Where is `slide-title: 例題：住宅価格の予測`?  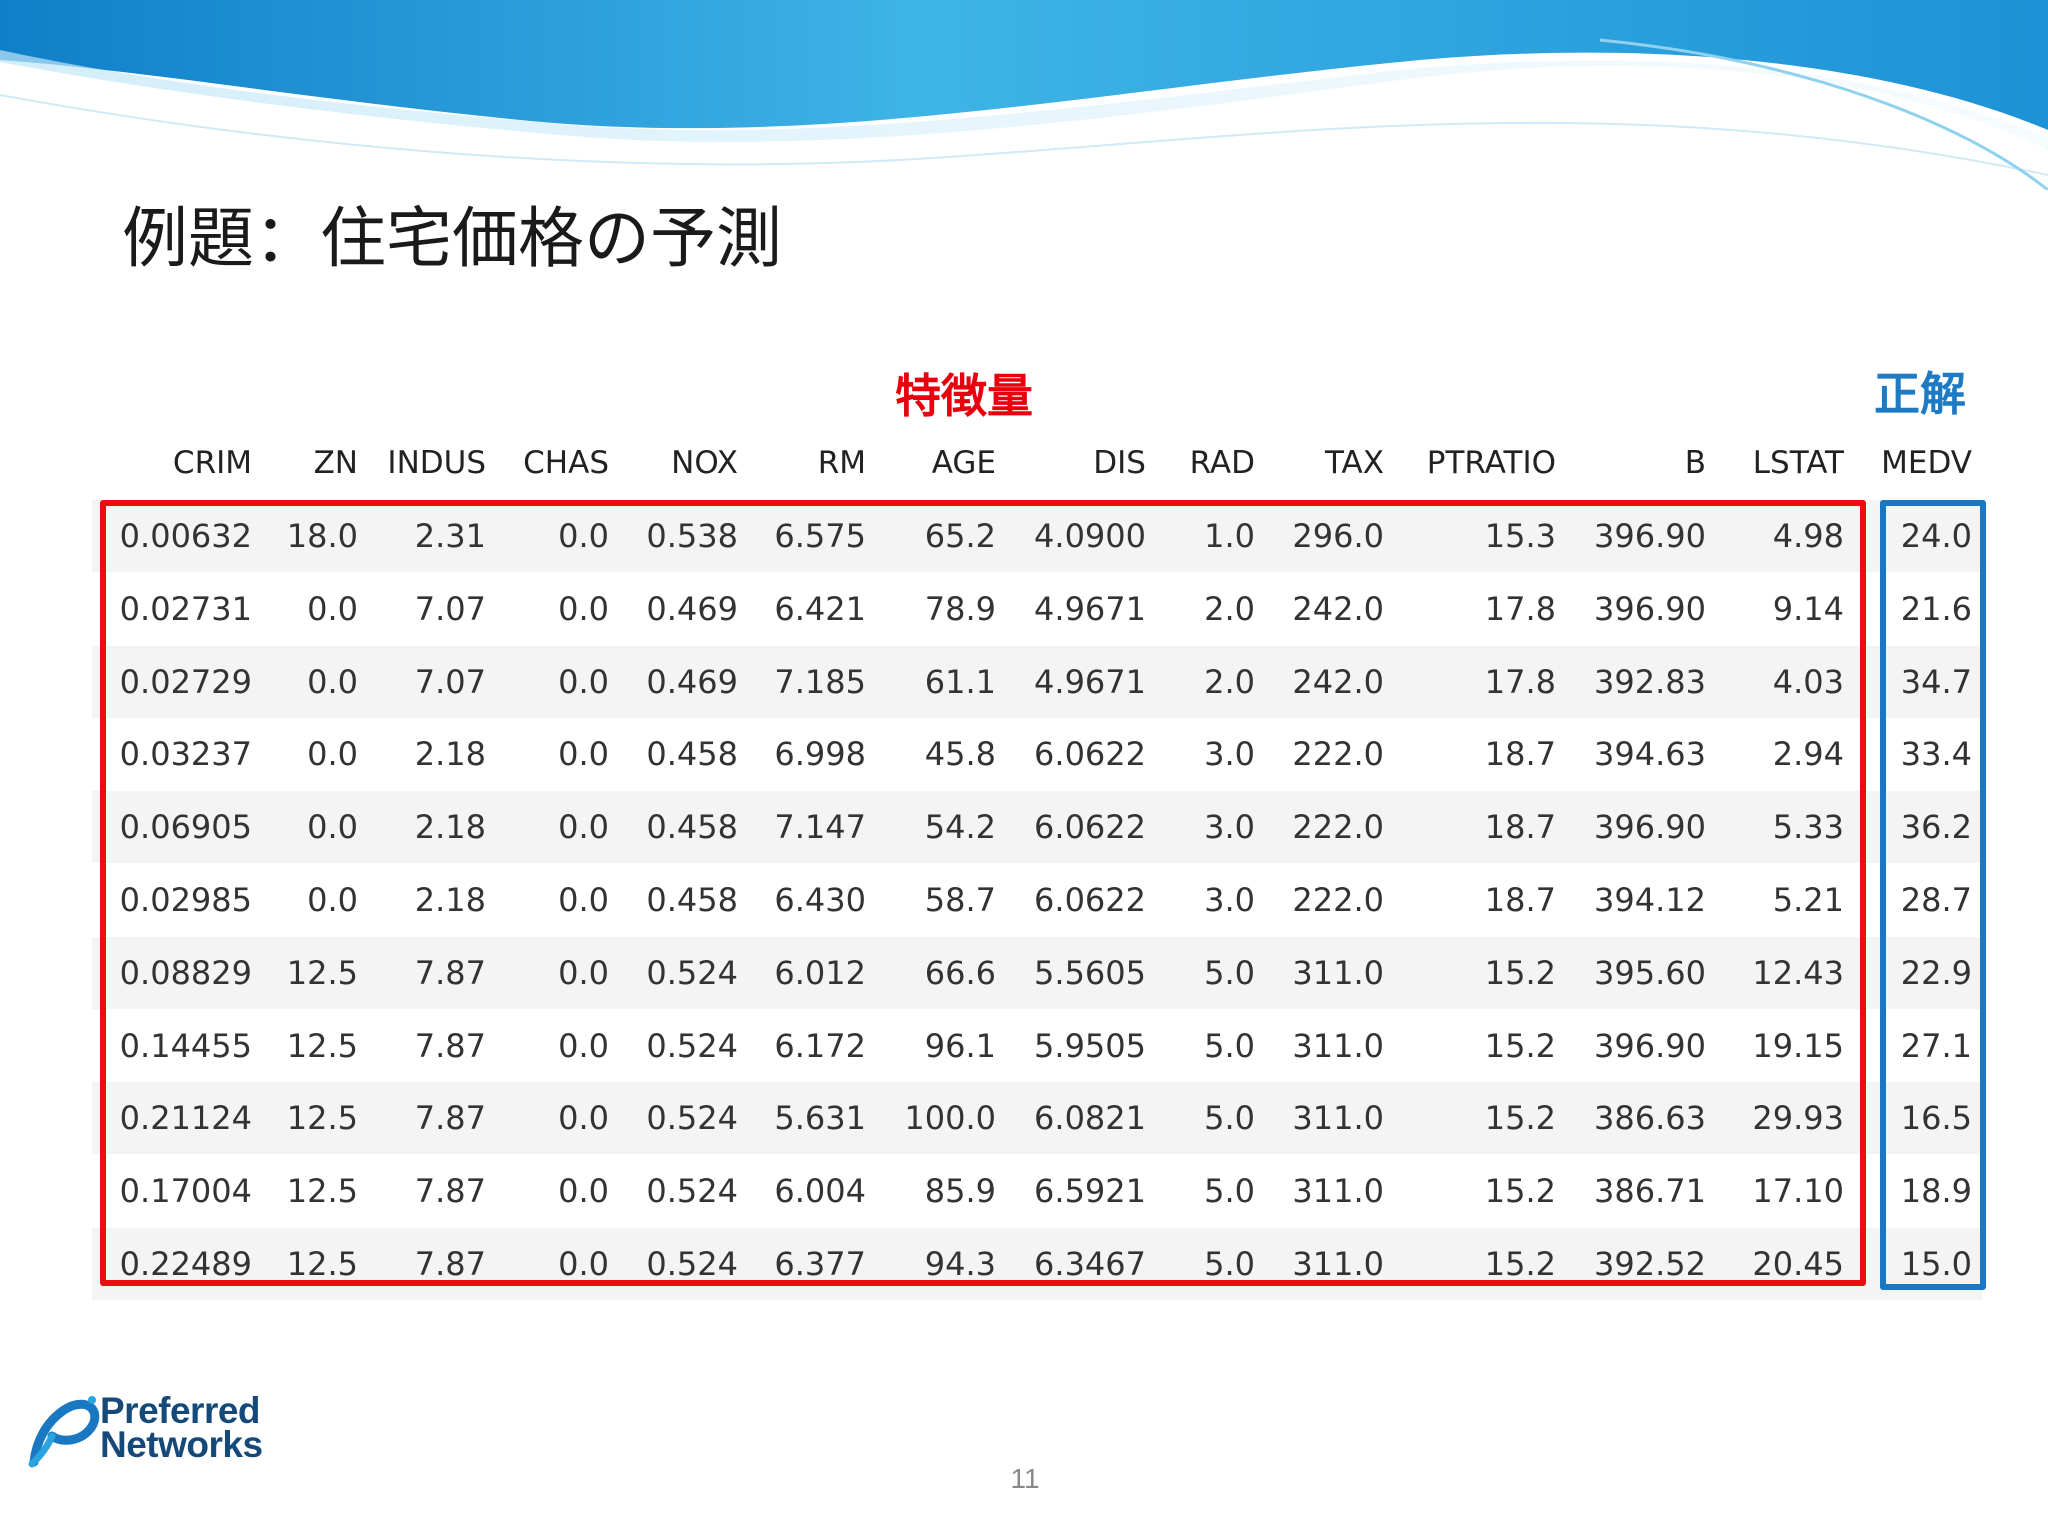 slide-title: 例題：住宅価格の予測 is located at coordinates (452, 238).